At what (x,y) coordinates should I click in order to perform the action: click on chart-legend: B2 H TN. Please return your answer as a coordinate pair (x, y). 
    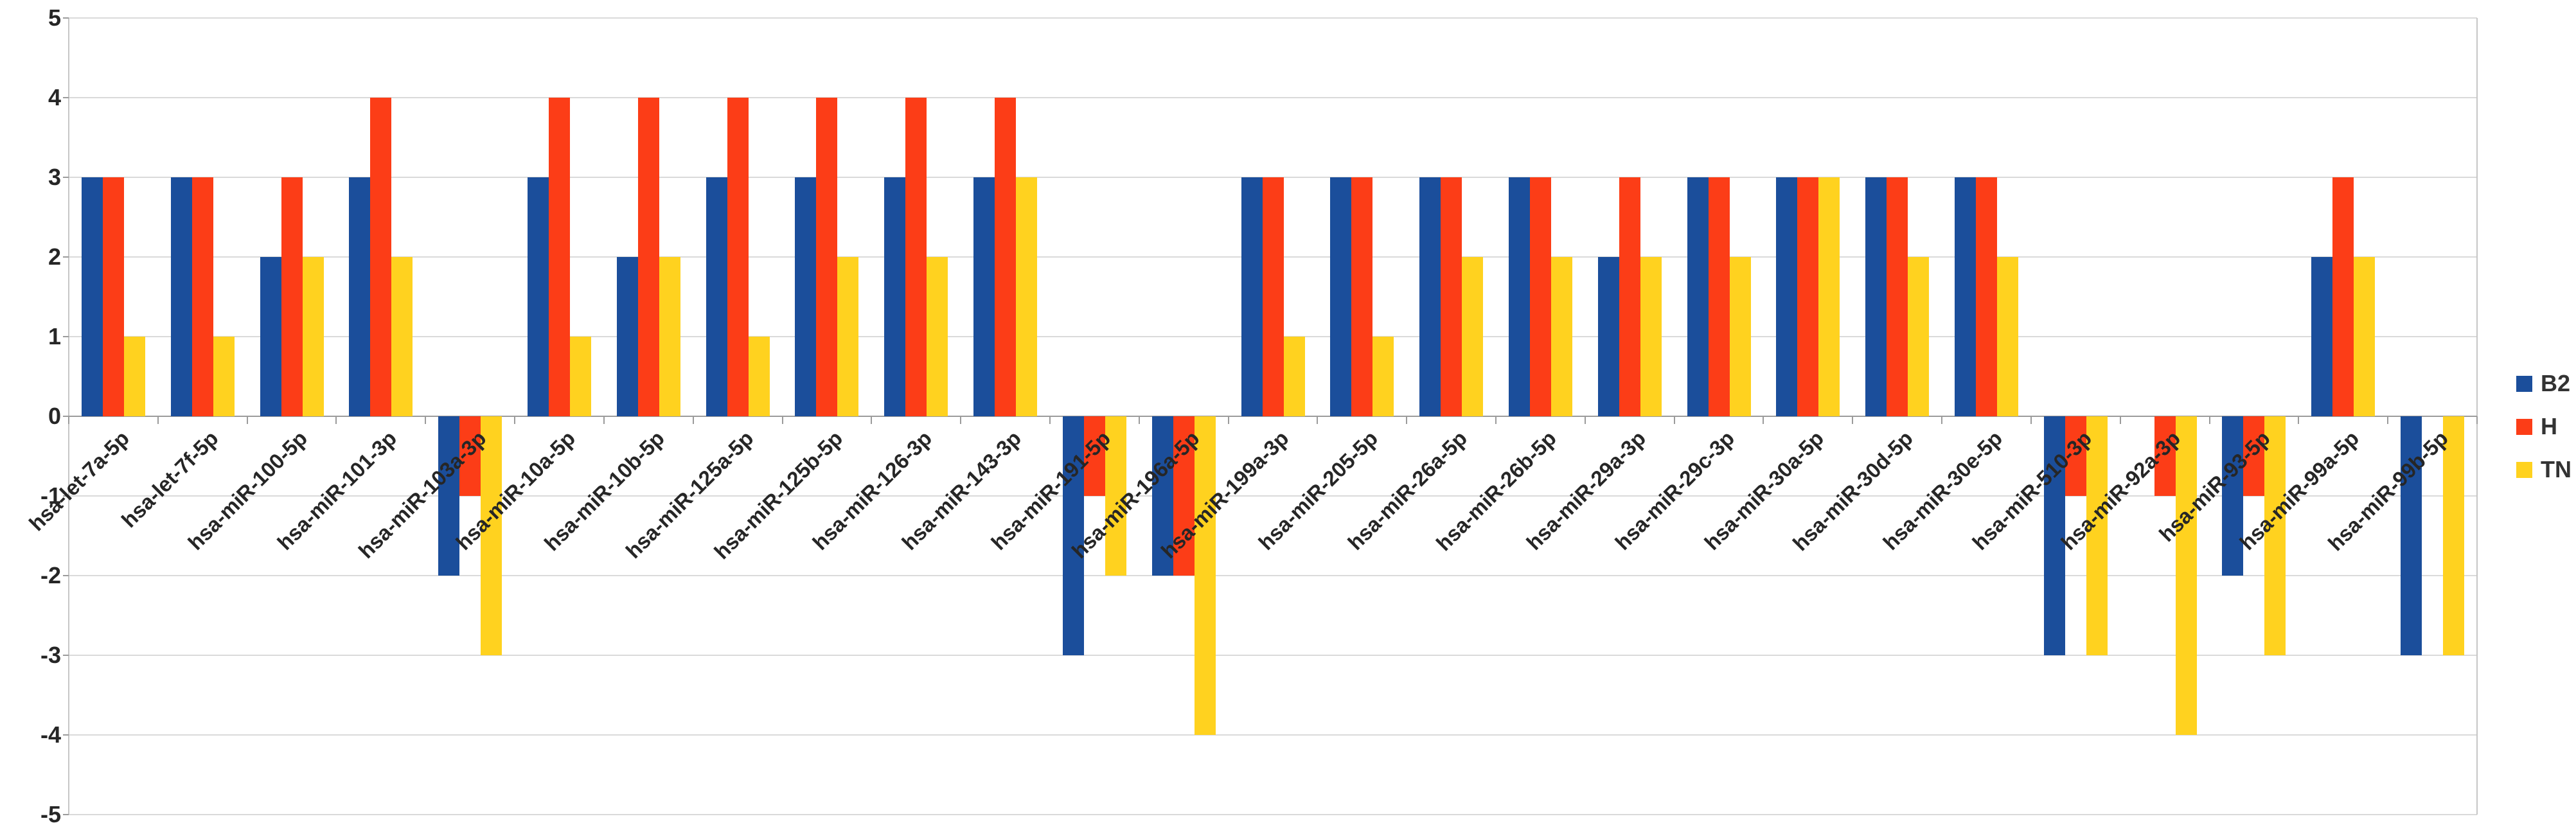
    Looking at the image, I should click on (2544, 435).